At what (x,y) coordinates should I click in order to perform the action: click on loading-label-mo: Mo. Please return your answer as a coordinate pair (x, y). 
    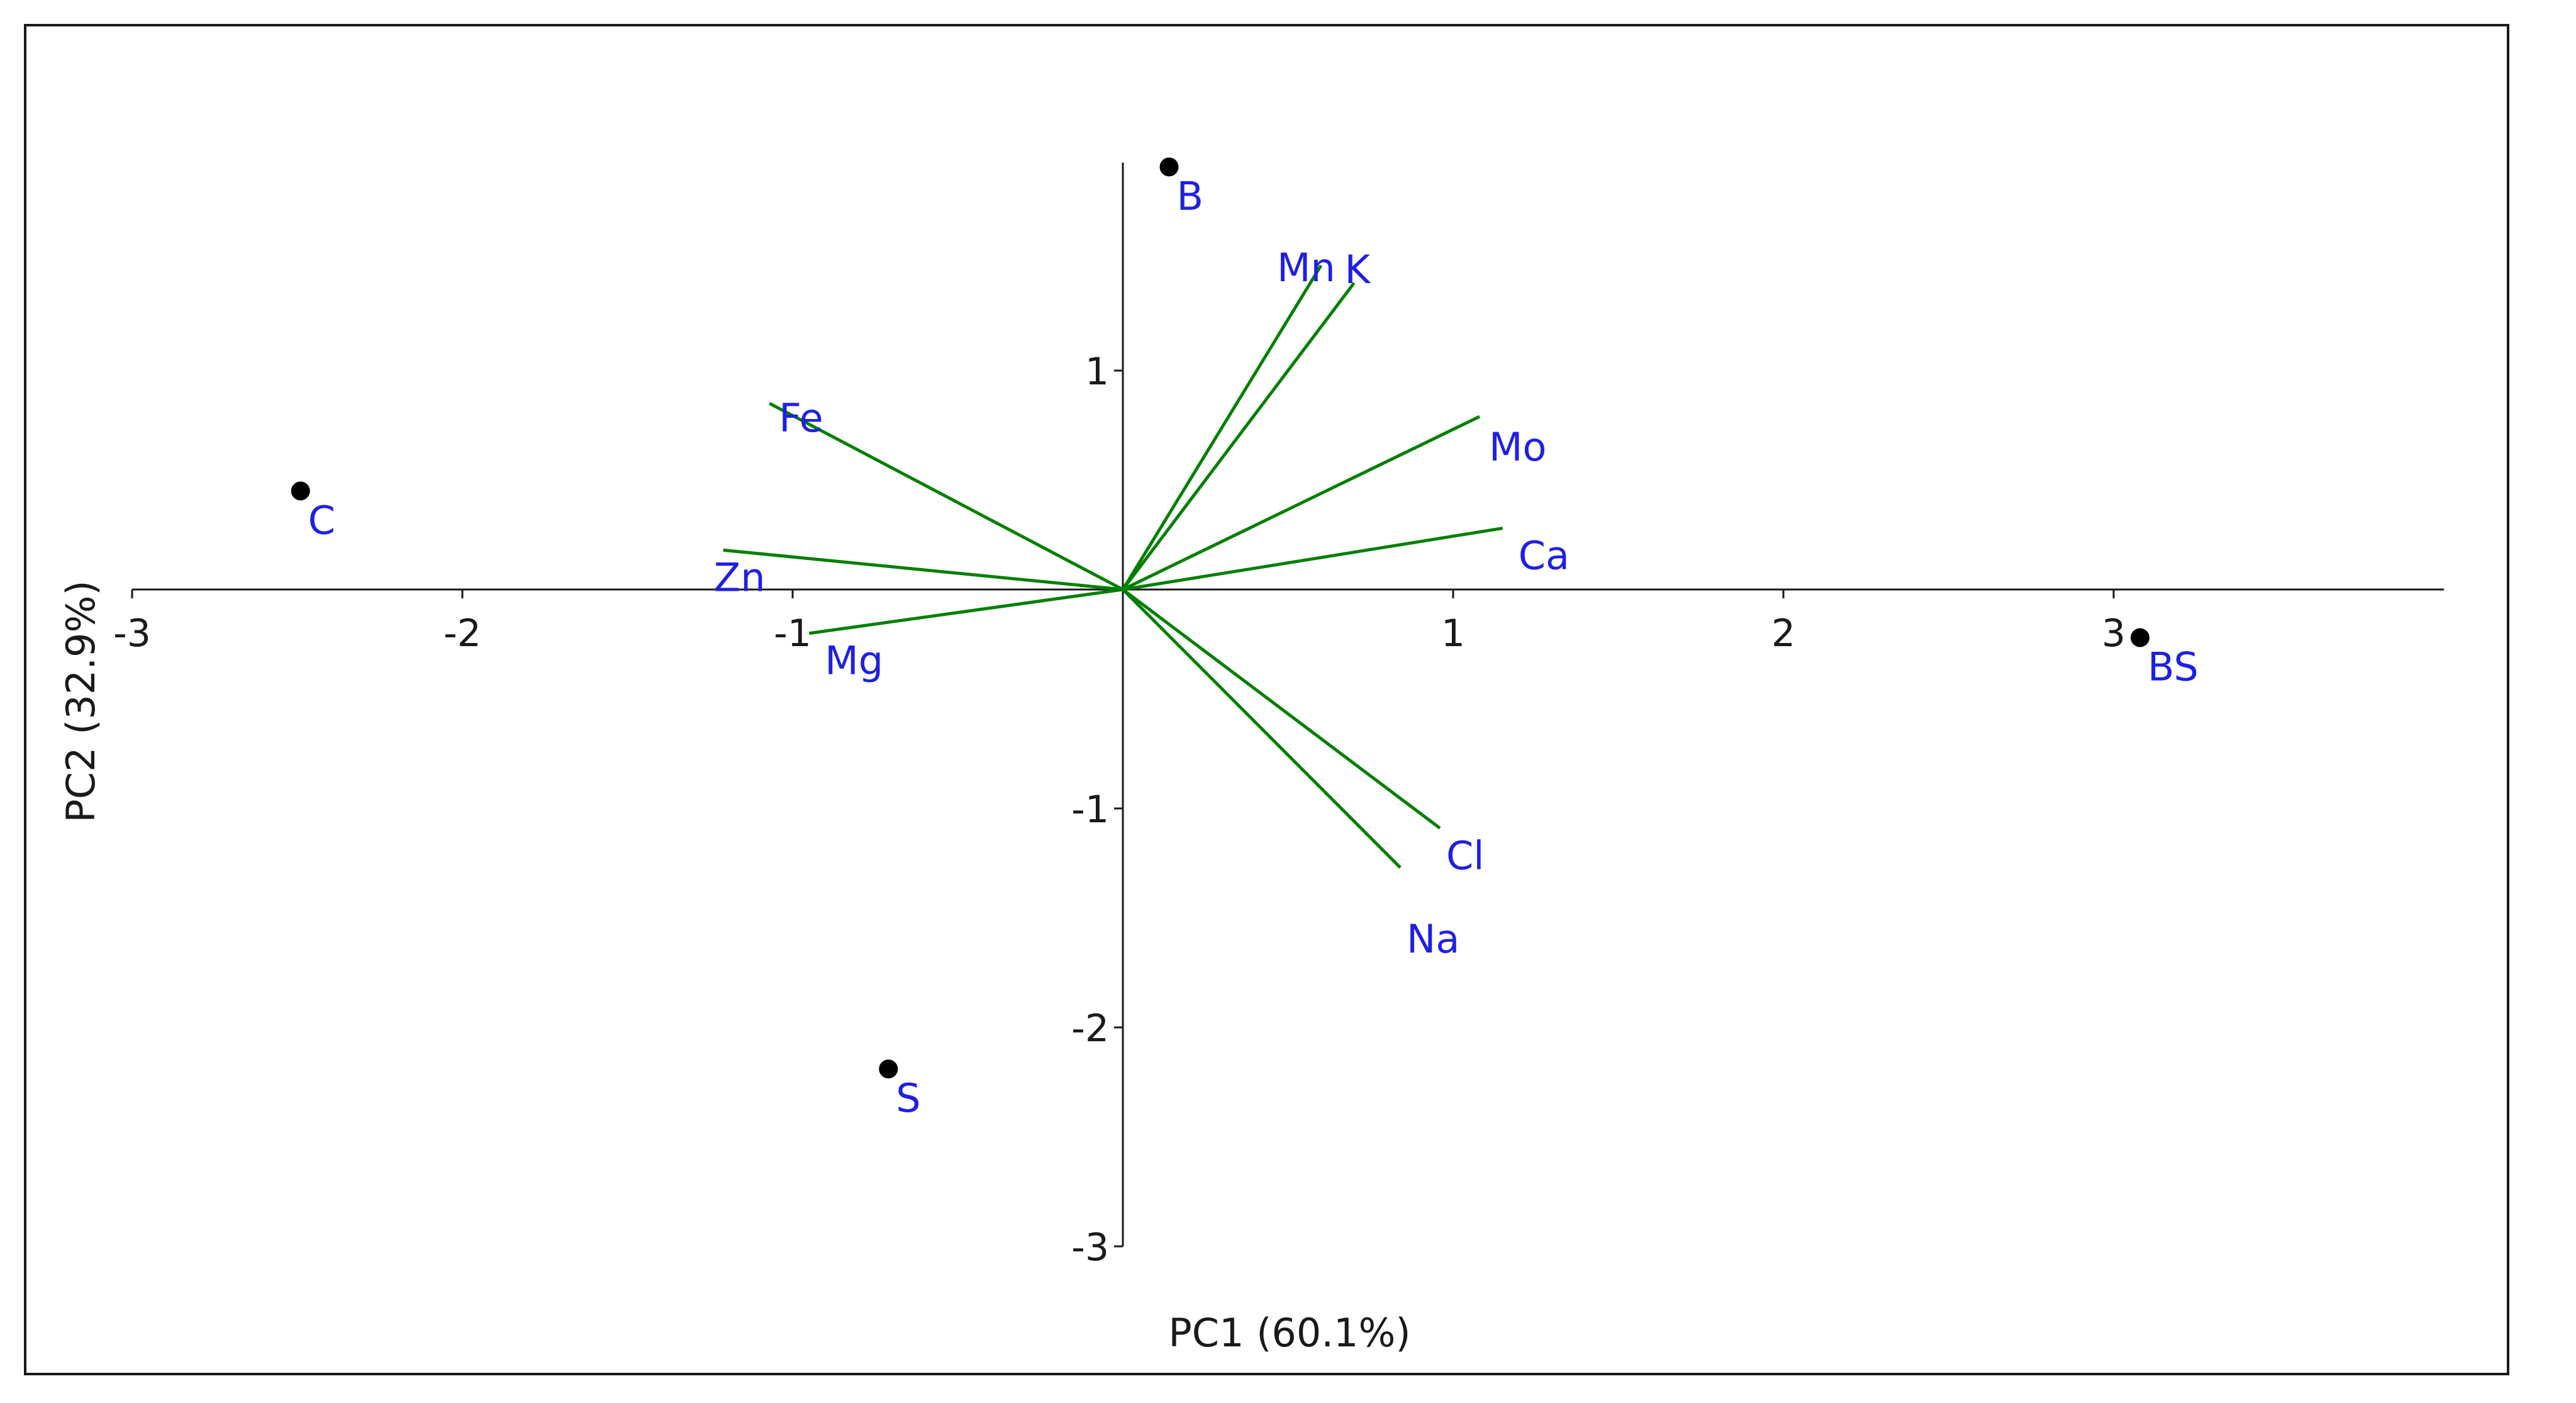
    Looking at the image, I should click on (1517, 447).